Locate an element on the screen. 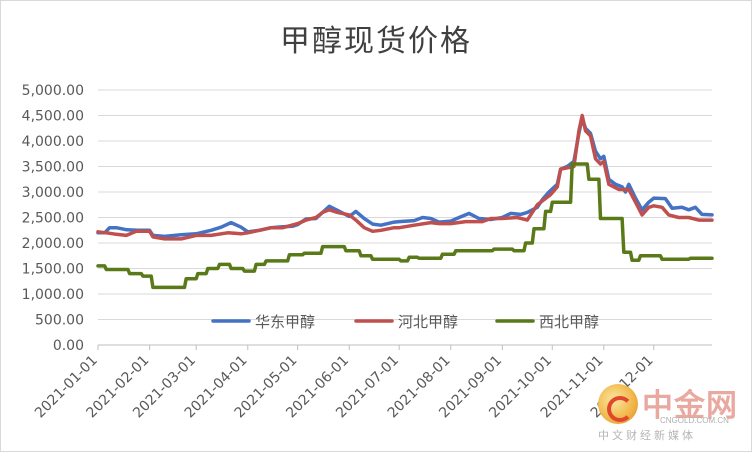 This screenshot has width=752, height=452. legend-label: 西北甲醇 is located at coordinates (569, 322).